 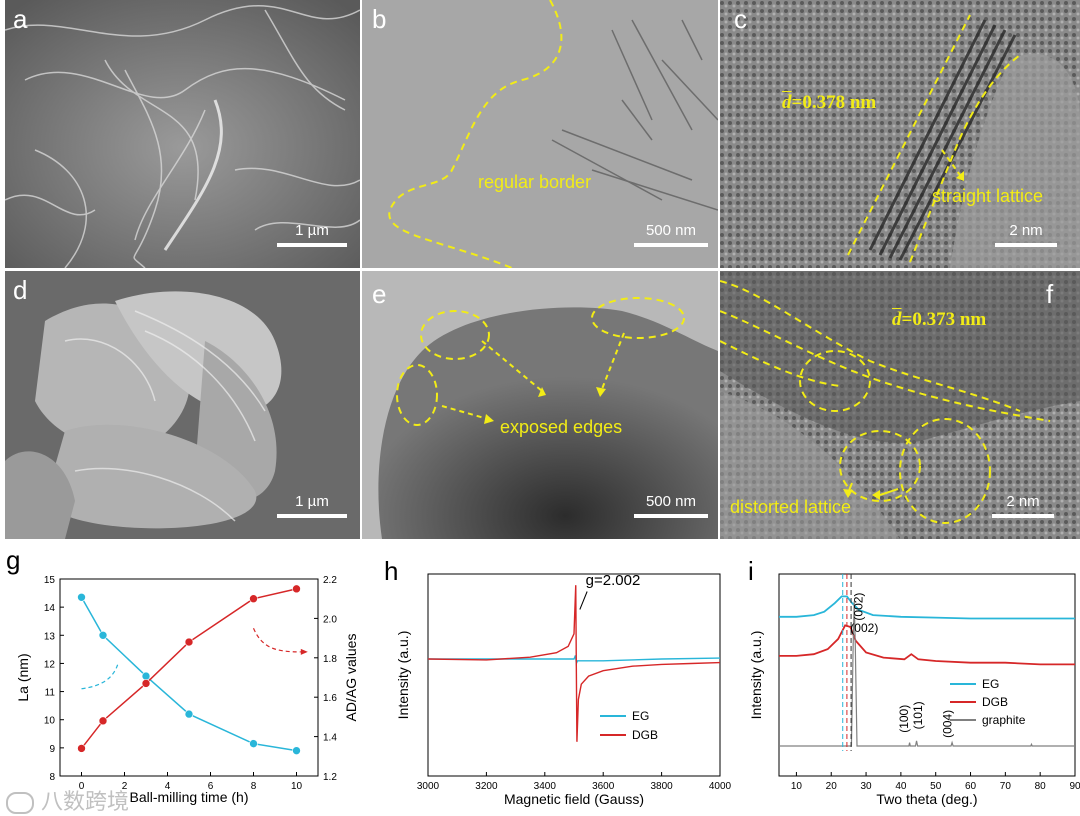 I want to click on right-axis-arrow-head, so click(x=304, y=651).